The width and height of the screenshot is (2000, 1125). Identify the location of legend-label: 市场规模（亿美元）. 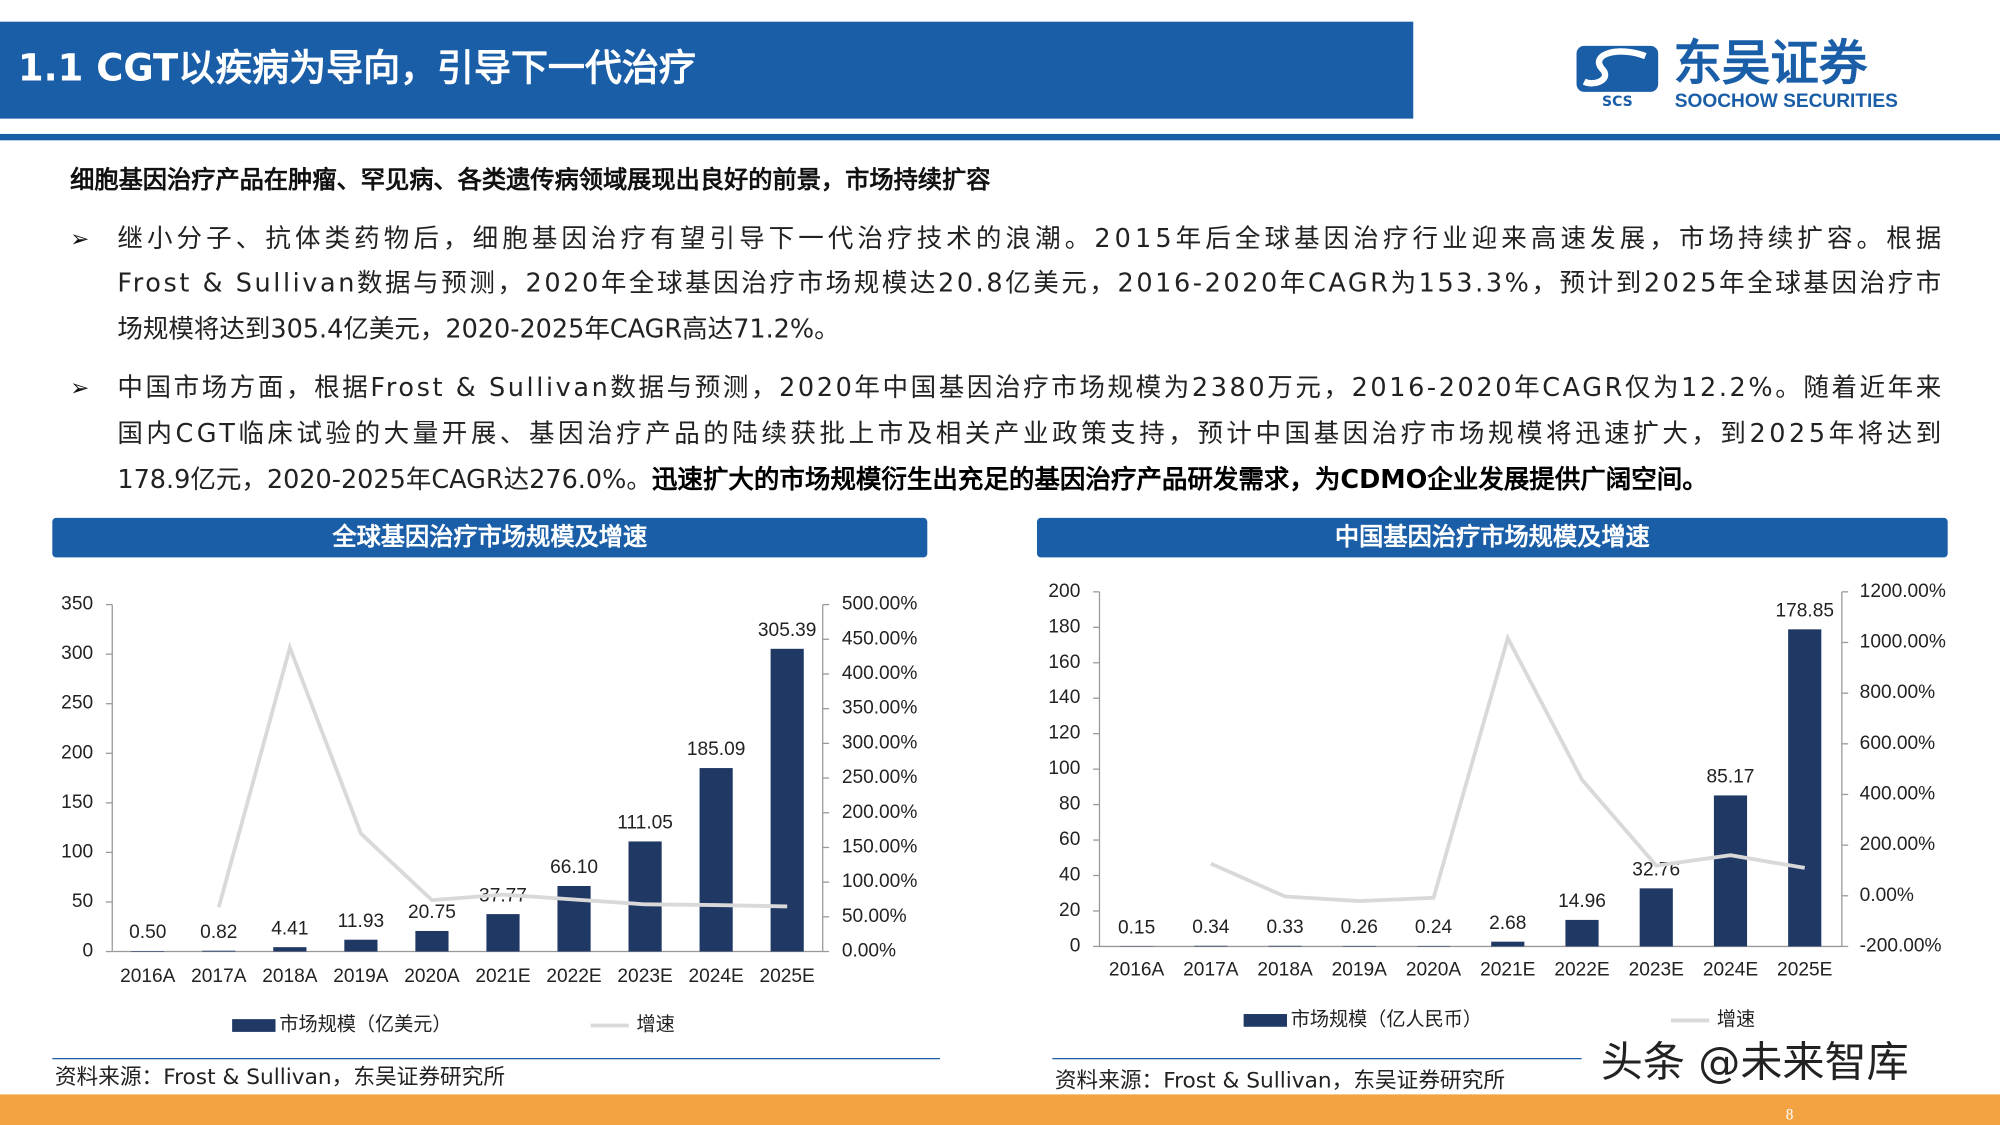
(365, 1025).